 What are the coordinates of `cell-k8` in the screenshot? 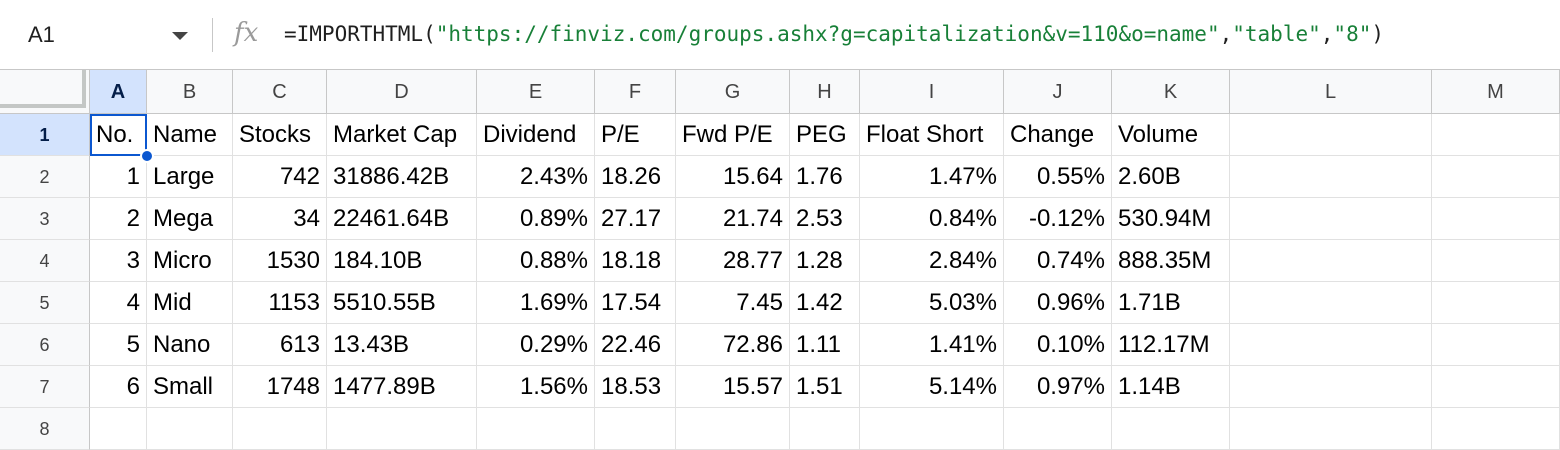 It's located at (1171, 429).